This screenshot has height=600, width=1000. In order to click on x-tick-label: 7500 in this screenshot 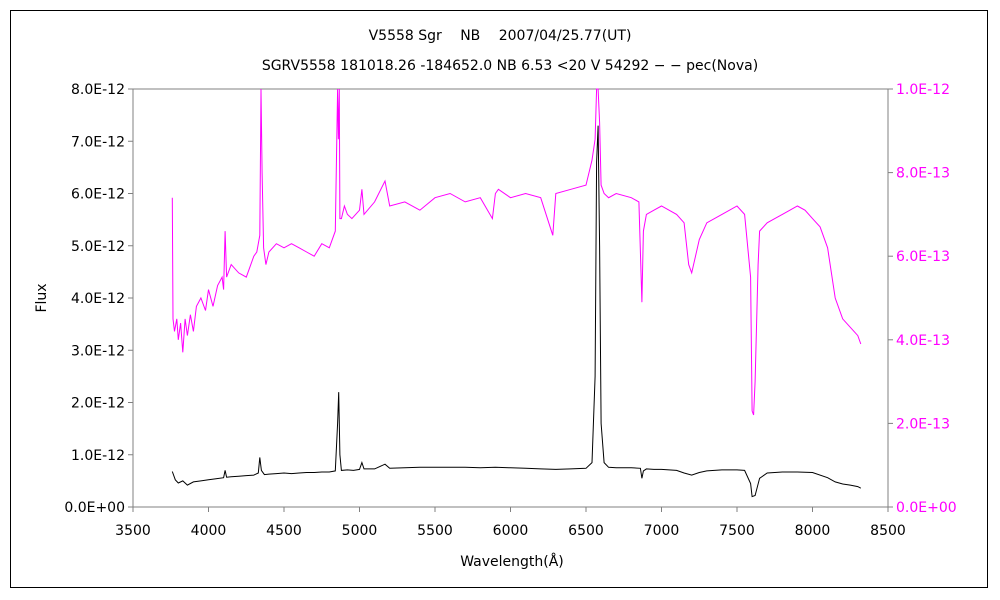, I will do `click(737, 531)`.